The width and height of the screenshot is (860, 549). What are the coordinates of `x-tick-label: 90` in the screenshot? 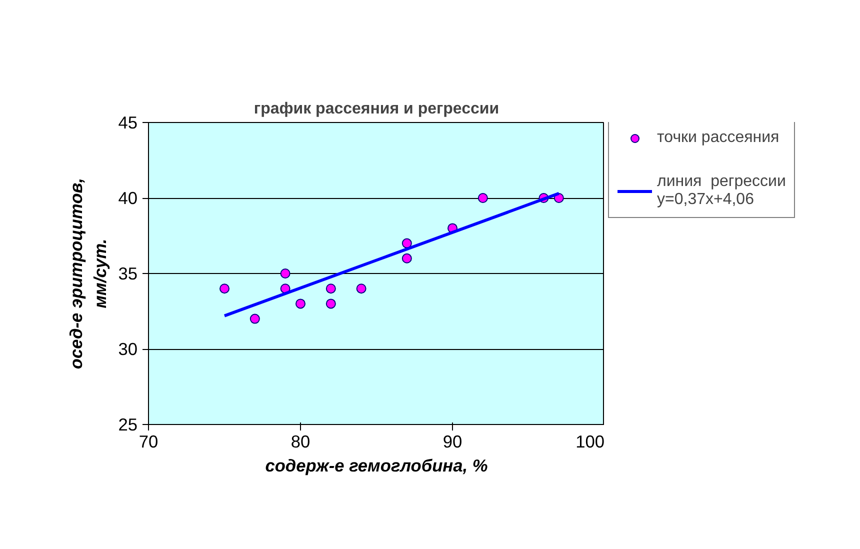 It's located at (452, 442).